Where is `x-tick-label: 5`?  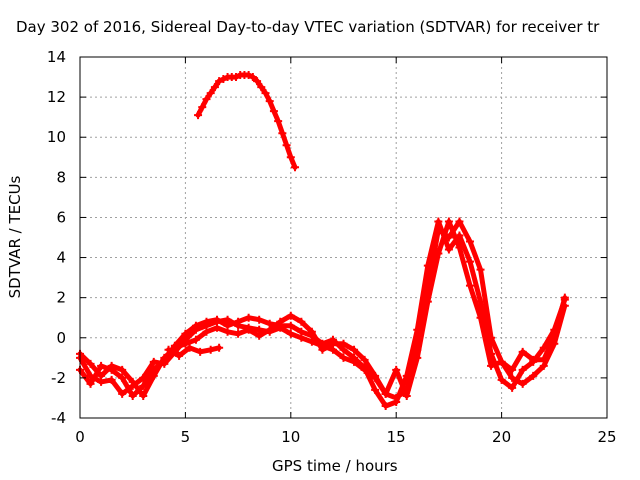
x-tick-label: 5 is located at coordinates (186, 437).